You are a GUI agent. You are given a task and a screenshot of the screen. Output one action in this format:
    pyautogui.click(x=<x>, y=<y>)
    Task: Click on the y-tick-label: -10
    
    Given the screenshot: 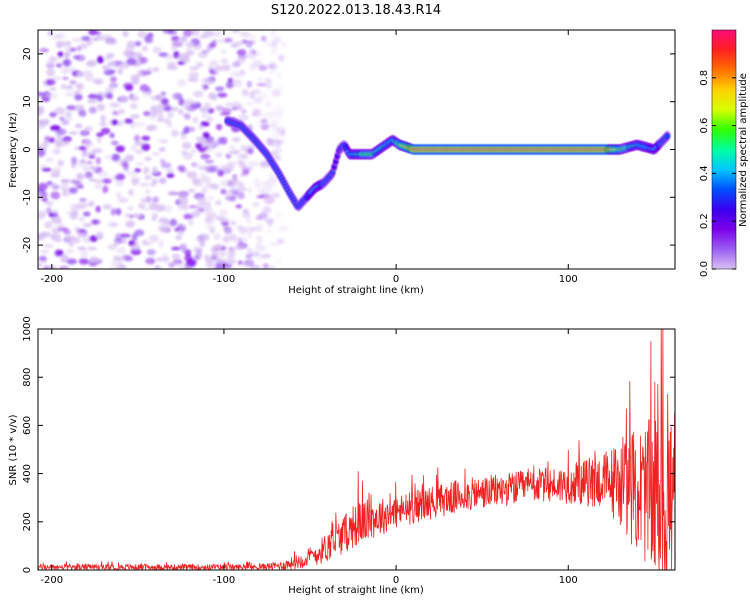 What is the action you would take?
    pyautogui.click(x=27, y=197)
    